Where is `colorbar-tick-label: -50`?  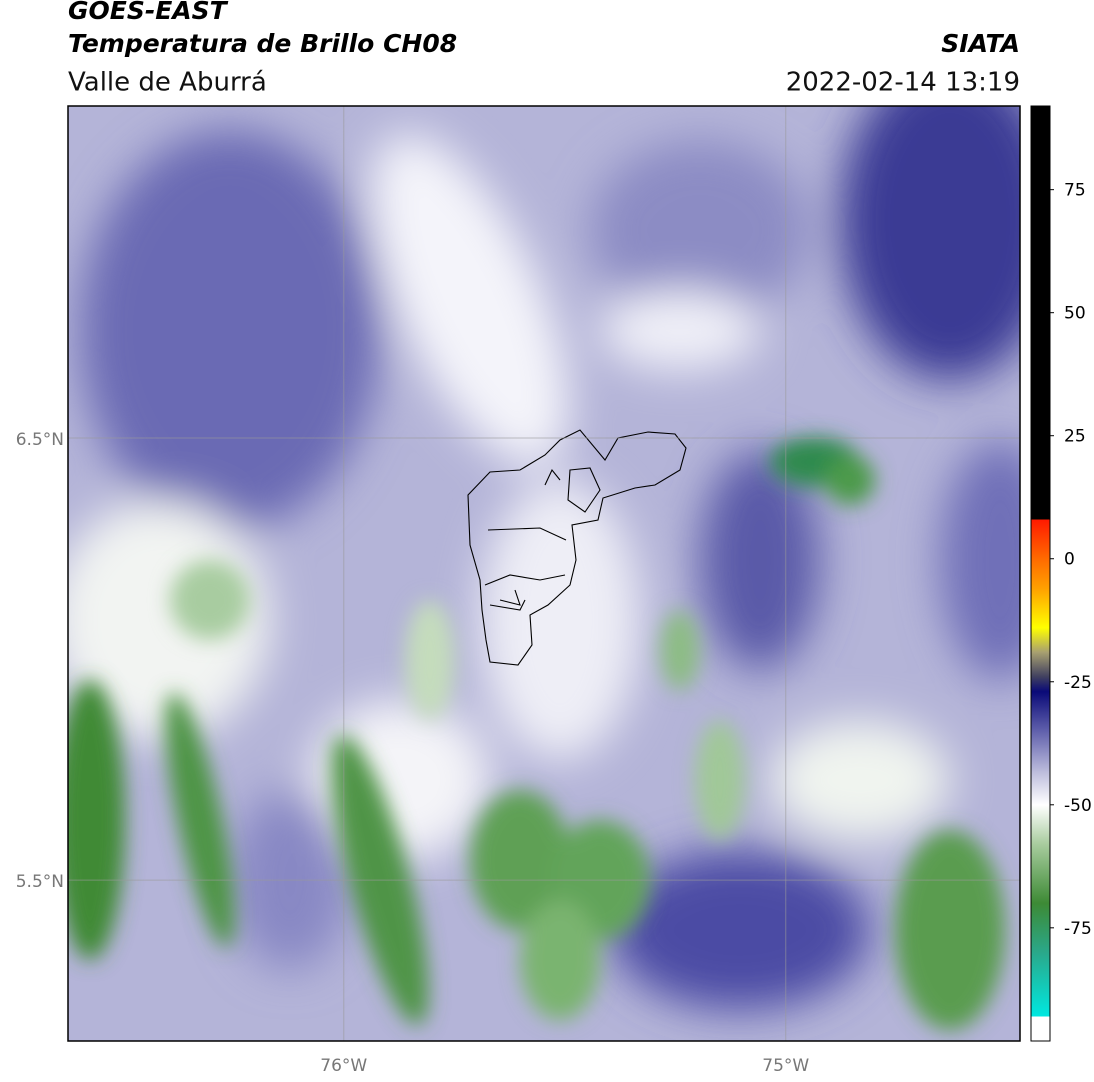
colorbar-tick-label: -50 is located at coordinates (1078, 806).